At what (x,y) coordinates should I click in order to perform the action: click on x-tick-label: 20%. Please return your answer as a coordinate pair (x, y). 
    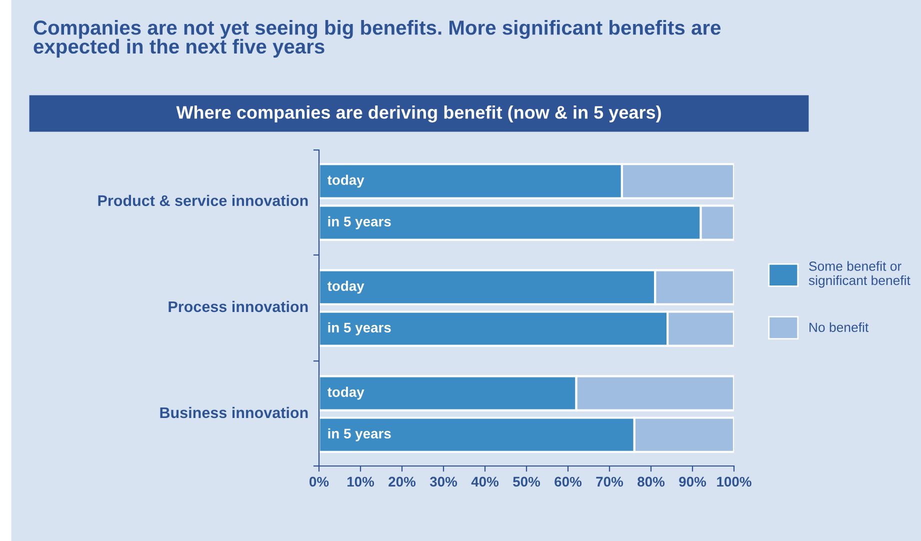
    Looking at the image, I should click on (402, 481).